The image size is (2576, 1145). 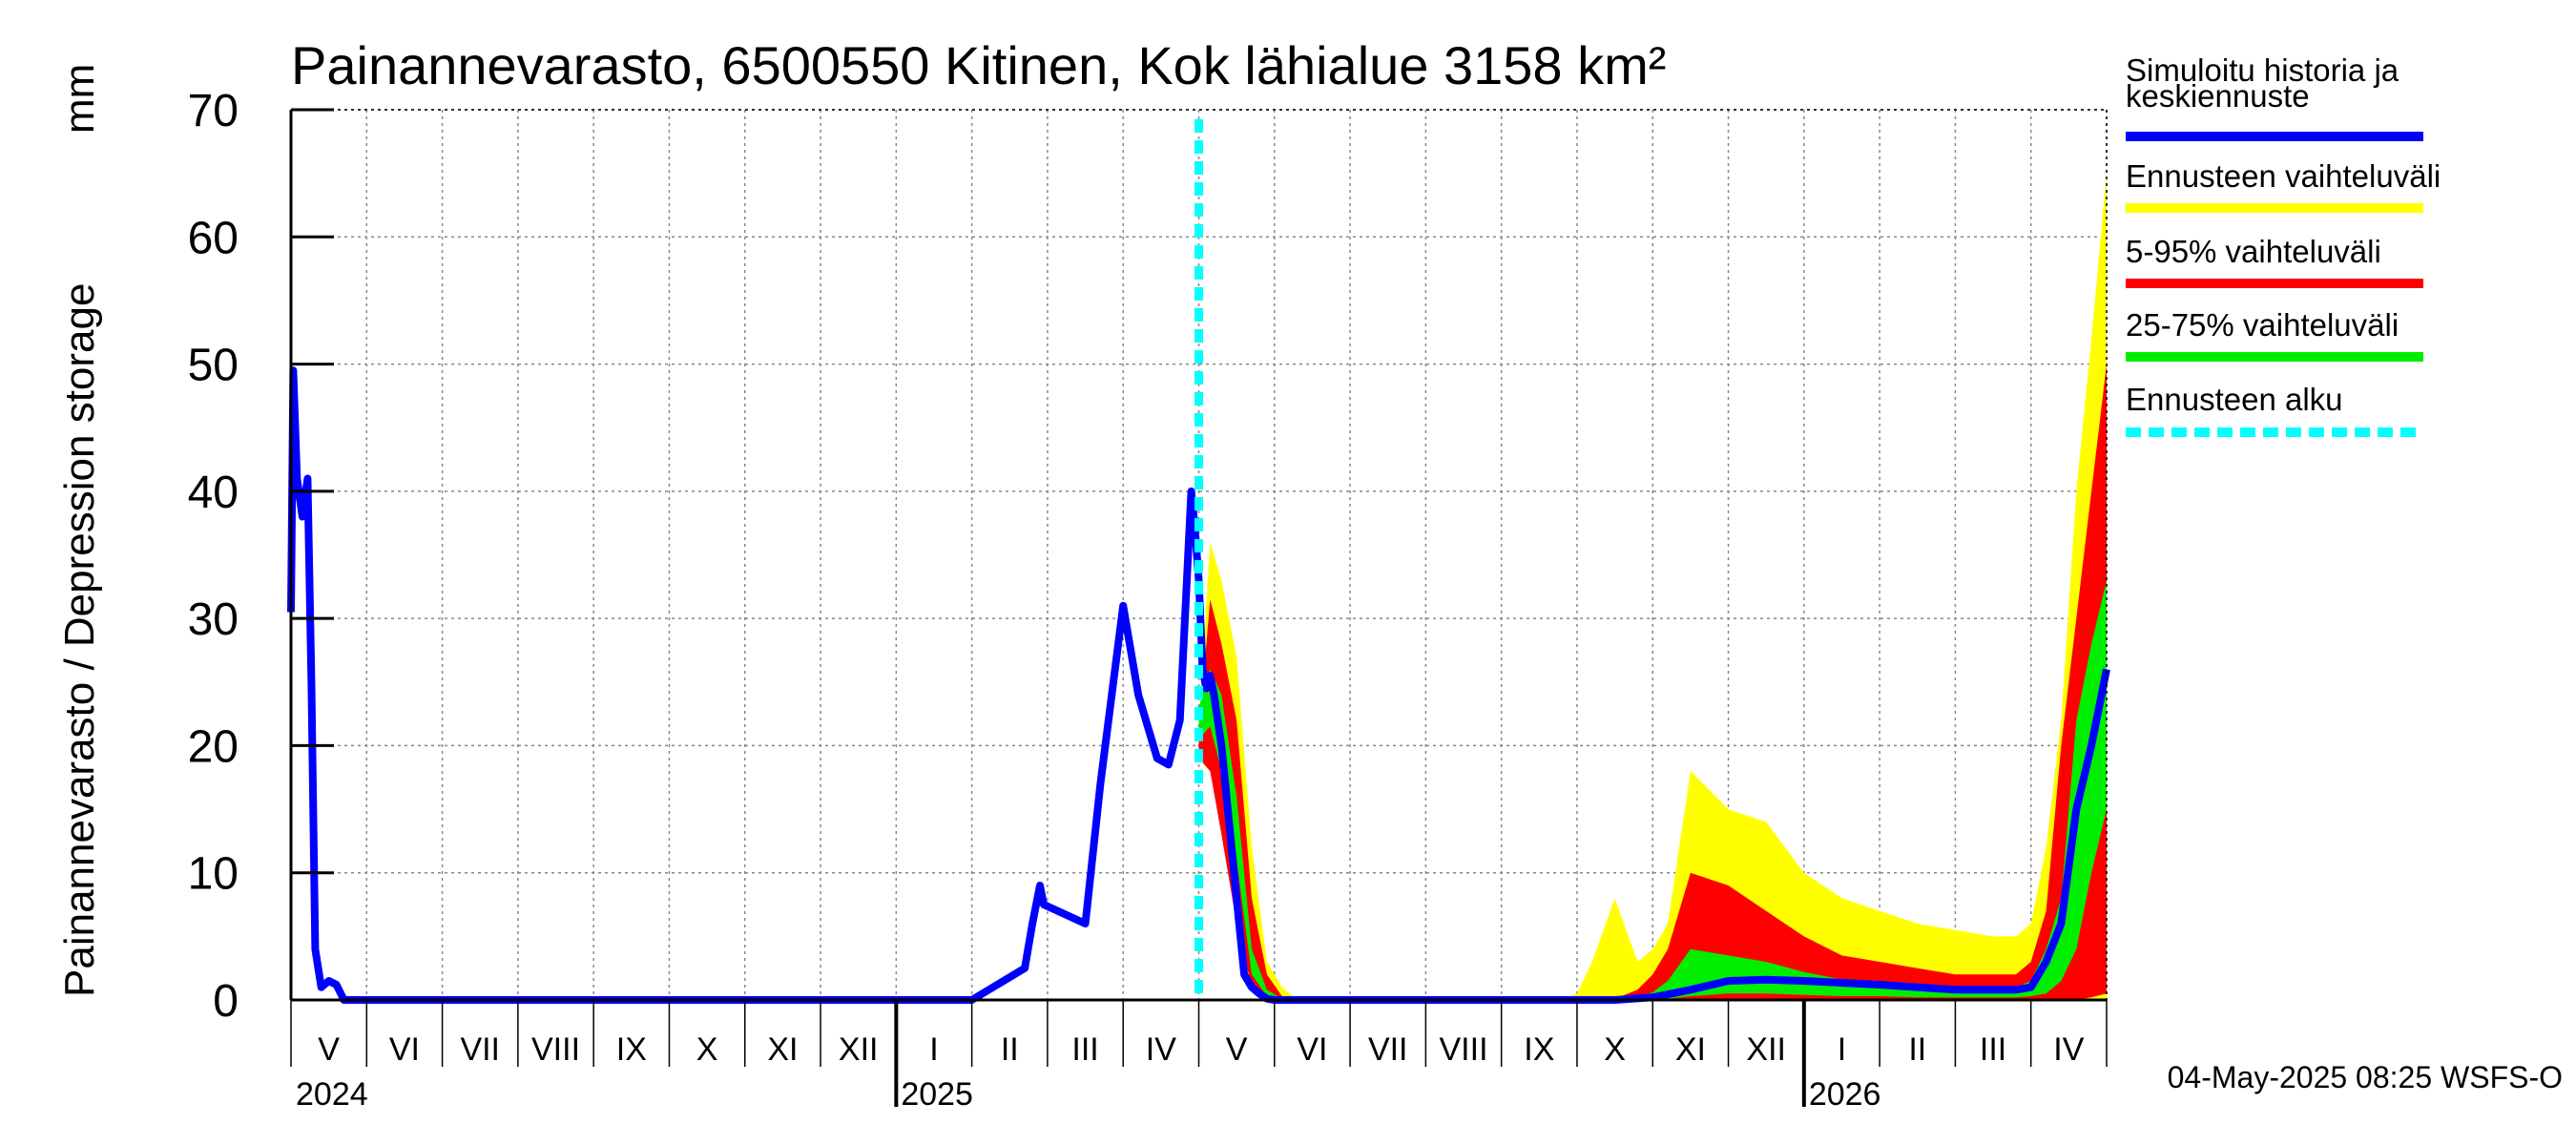 I want to click on y-tick-label: 40, so click(x=213, y=493).